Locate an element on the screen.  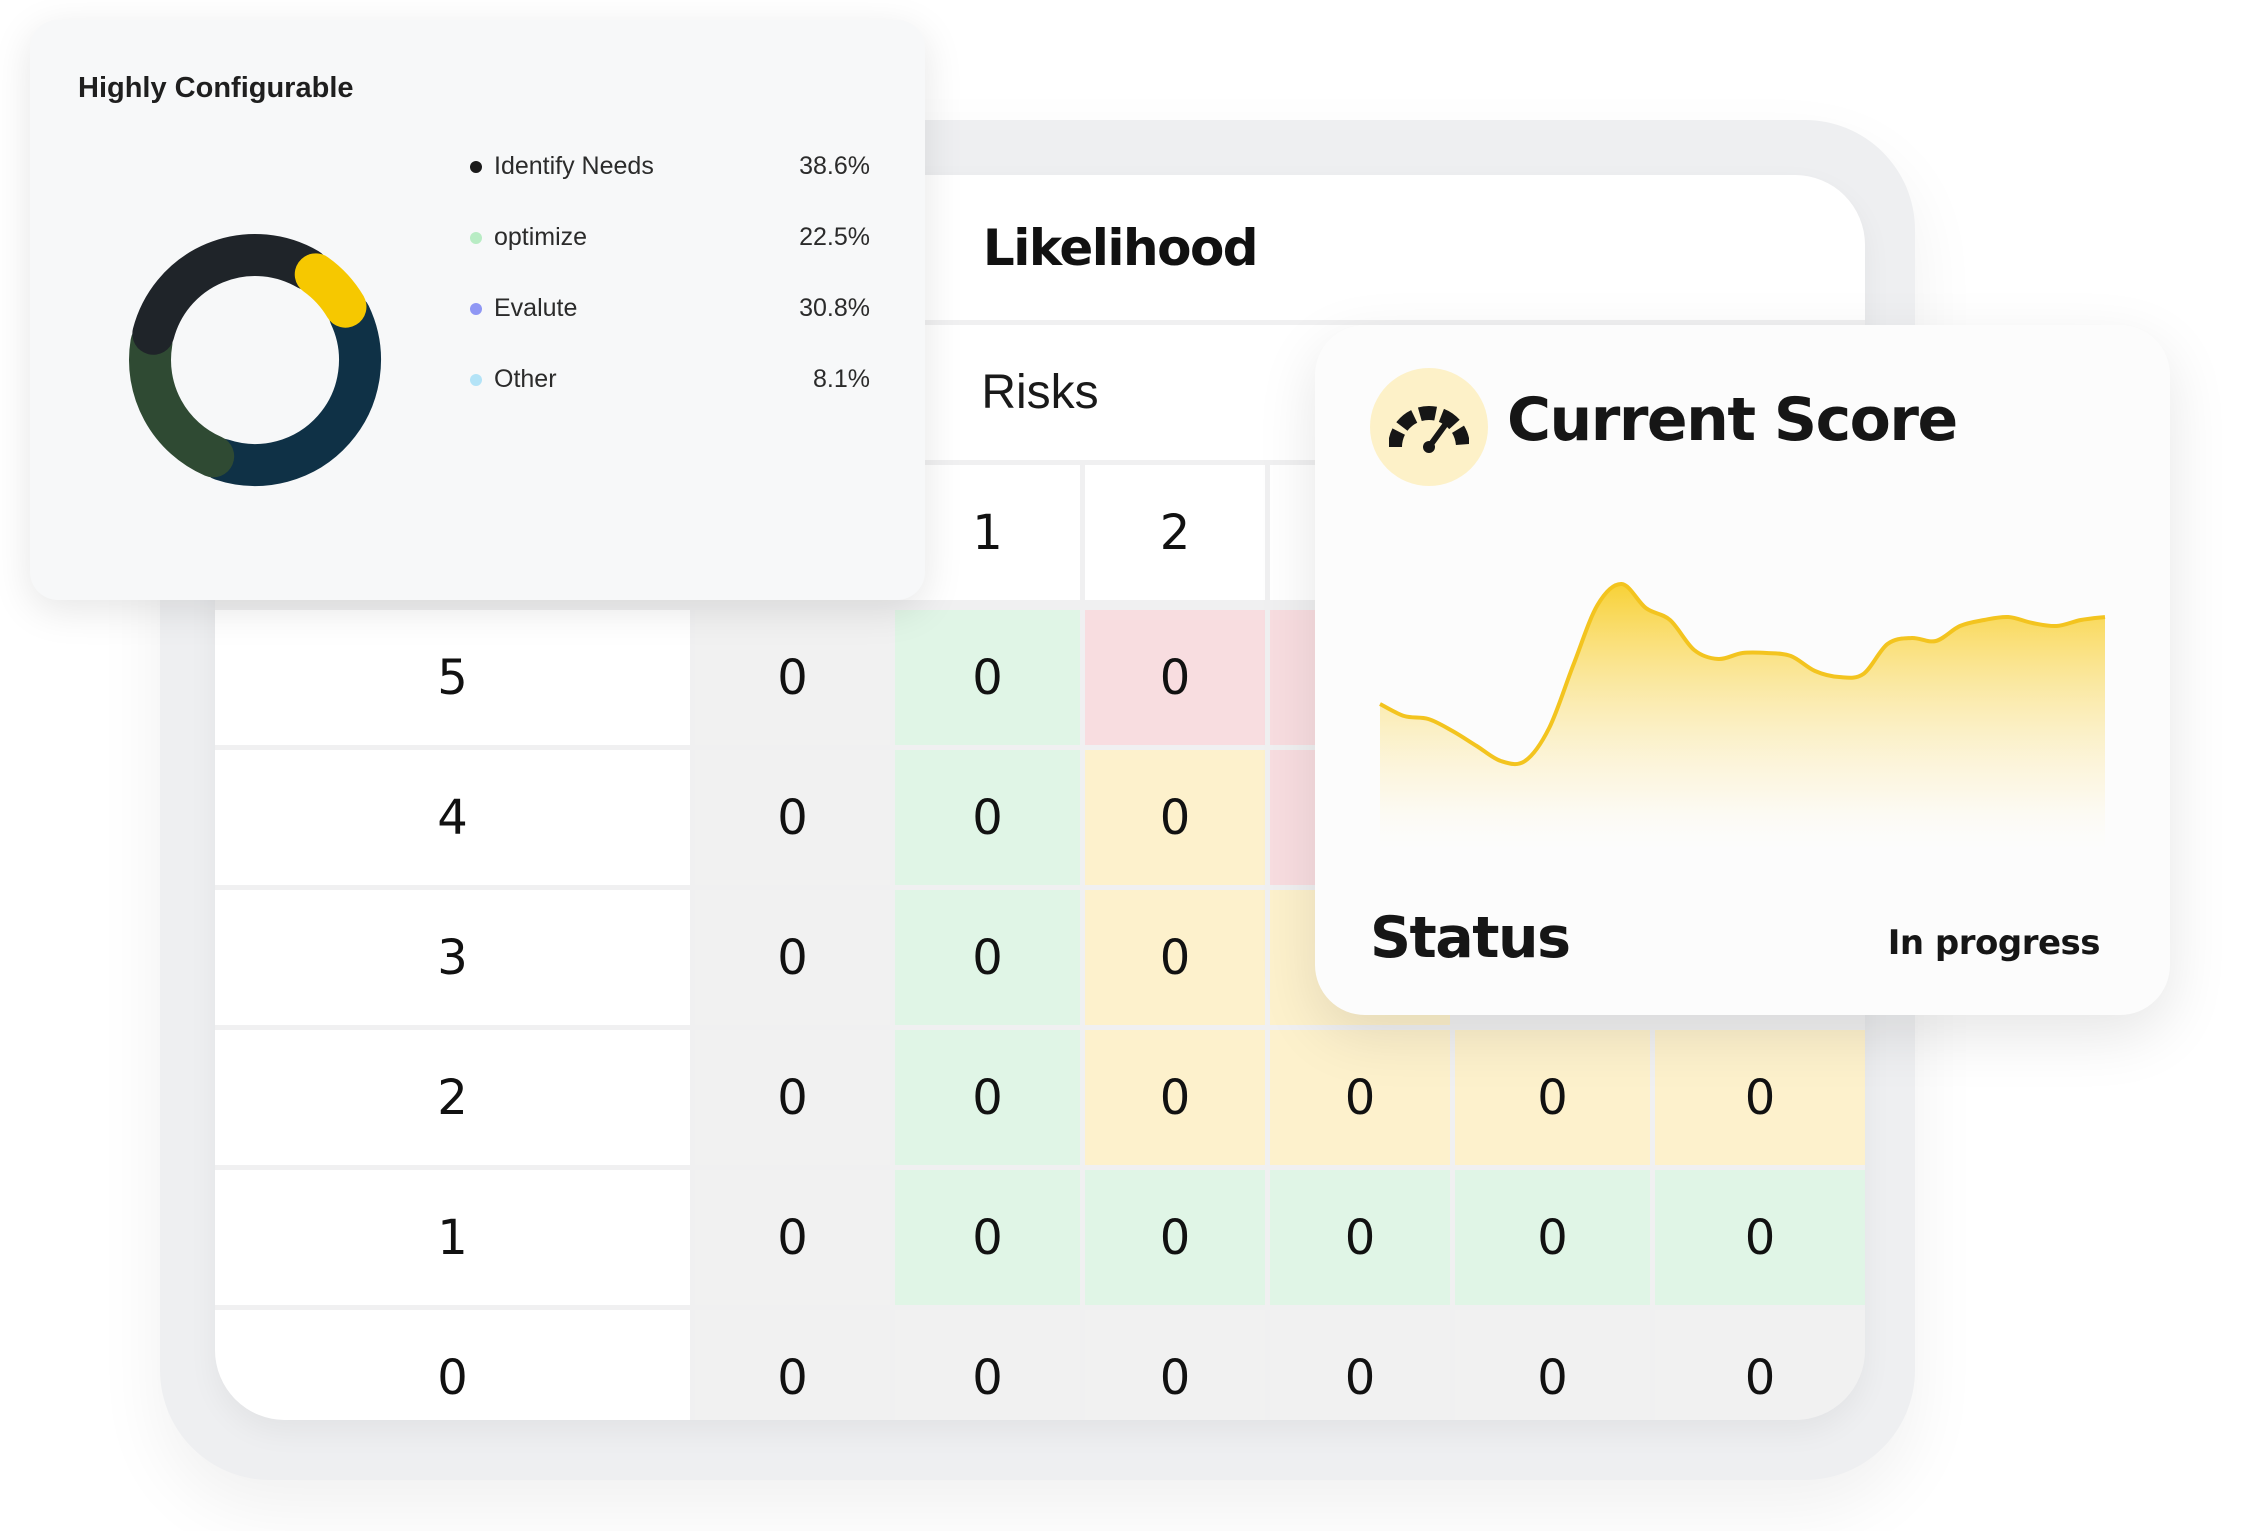
legend-label: Identify Needs is located at coordinates (574, 166).